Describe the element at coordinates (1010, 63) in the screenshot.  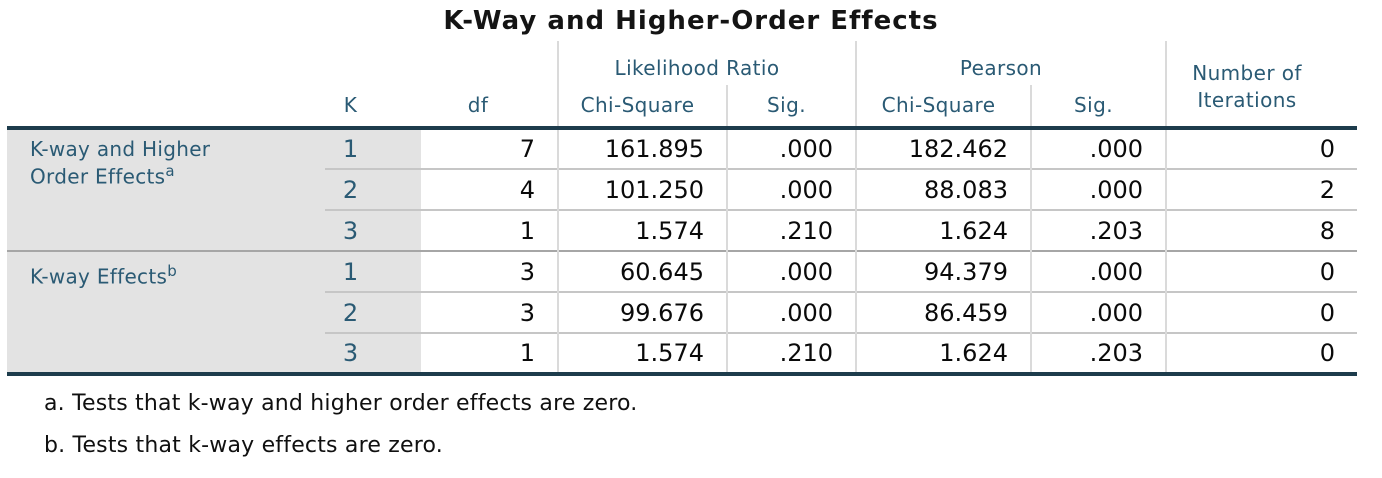
I see `group-header-pearson: Pearson` at that location.